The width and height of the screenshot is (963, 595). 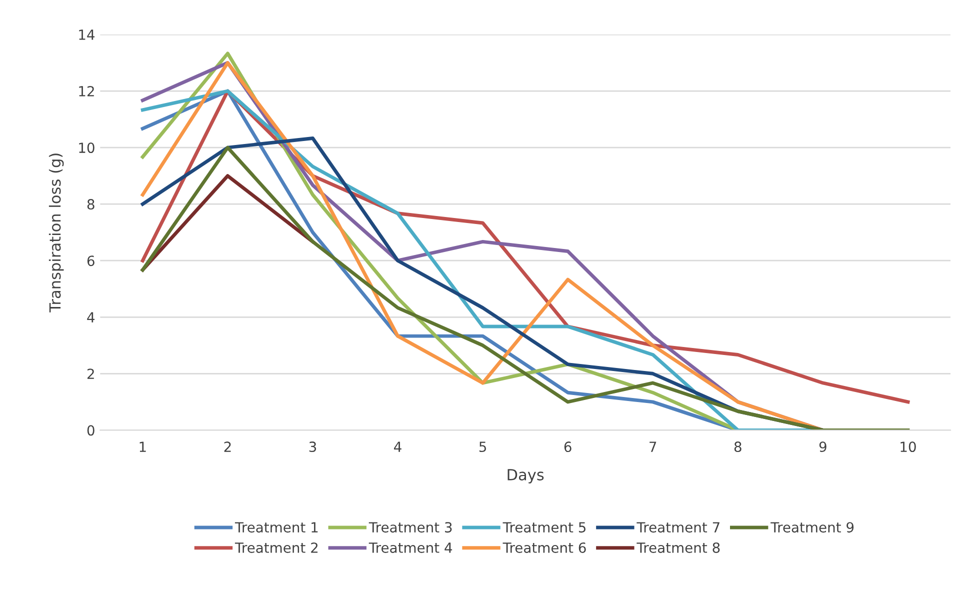 What do you see at coordinates (410, 547) in the screenshot?
I see `legend-label: Treatment 4` at bounding box center [410, 547].